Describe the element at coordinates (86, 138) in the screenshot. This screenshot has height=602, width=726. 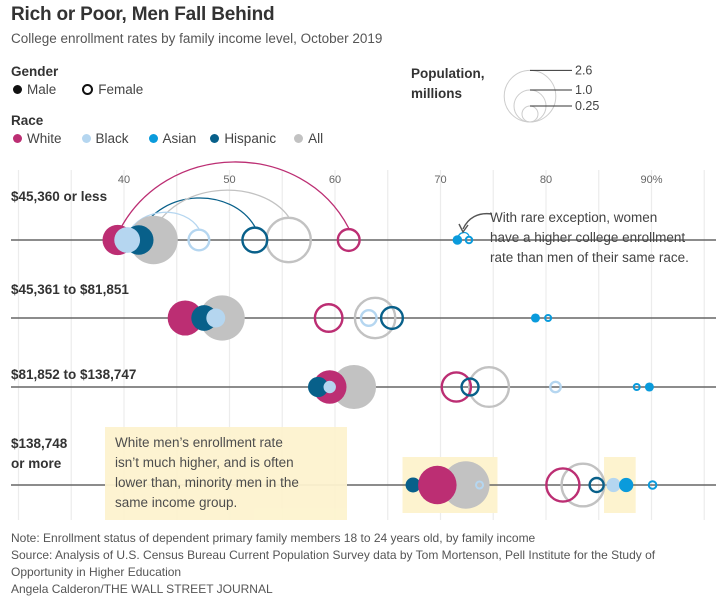
I see `black-color-dot-icon` at that location.